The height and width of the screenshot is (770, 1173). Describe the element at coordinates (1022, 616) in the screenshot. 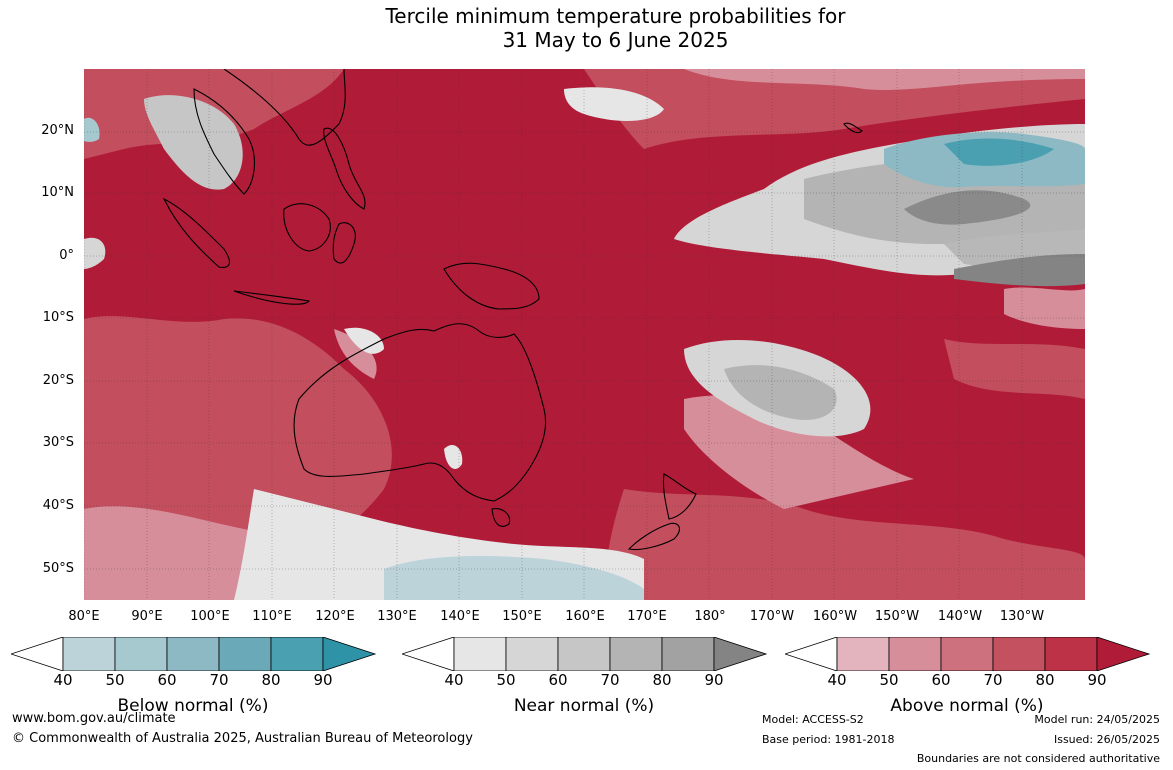

I see `lon-label: 130°W` at that location.